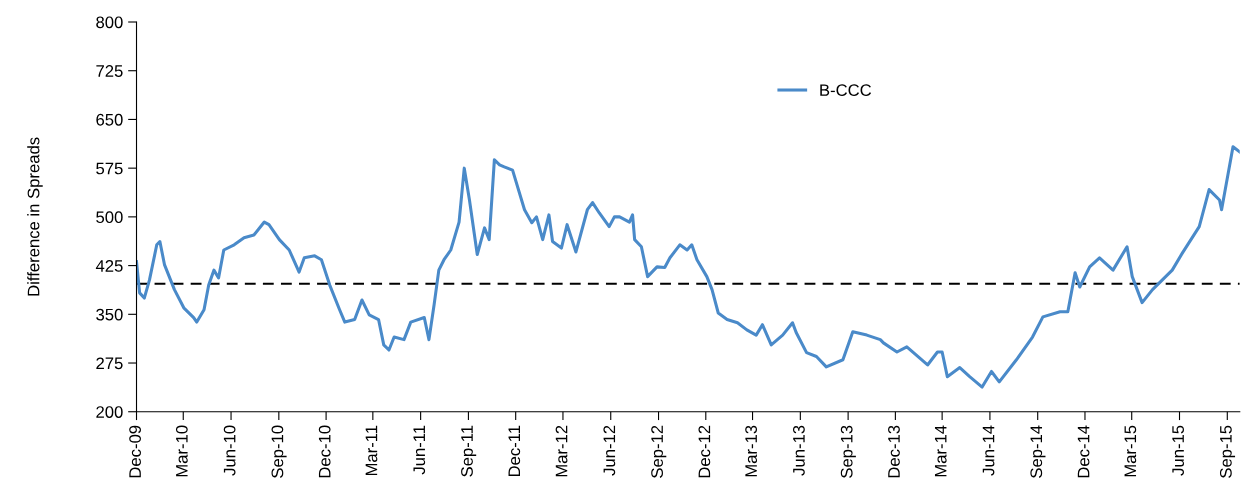 The width and height of the screenshot is (1241, 489). I want to click on x-tick-label: Mar-10, so click(181, 451).